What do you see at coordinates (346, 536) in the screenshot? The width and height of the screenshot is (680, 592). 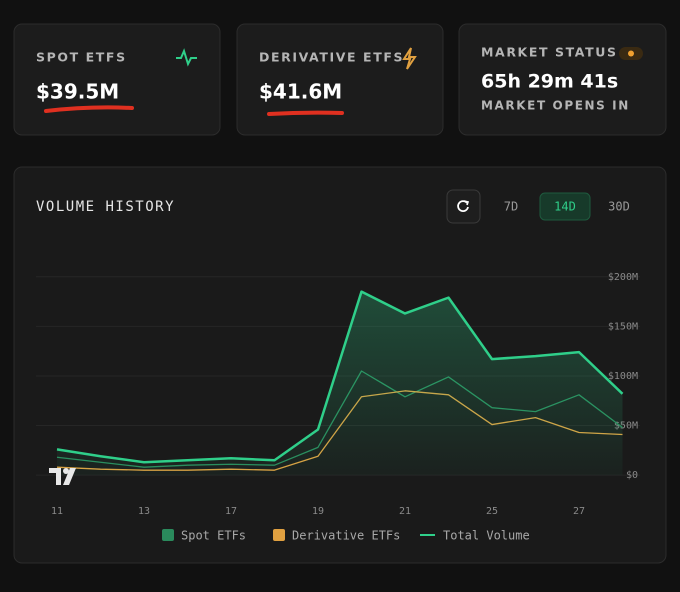 I see `legend-label: Derivative ETFs` at bounding box center [346, 536].